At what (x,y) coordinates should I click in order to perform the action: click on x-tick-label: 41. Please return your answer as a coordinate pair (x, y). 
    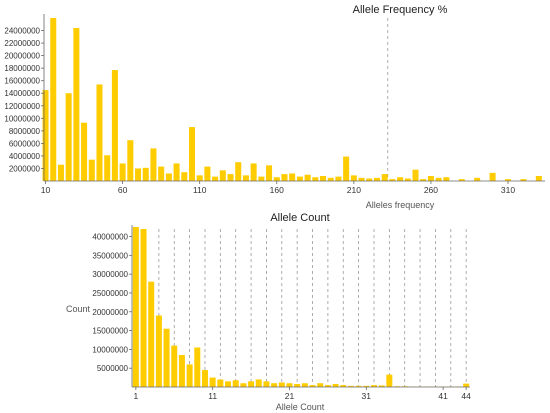
    Looking at the image, I should click on (443, 396).